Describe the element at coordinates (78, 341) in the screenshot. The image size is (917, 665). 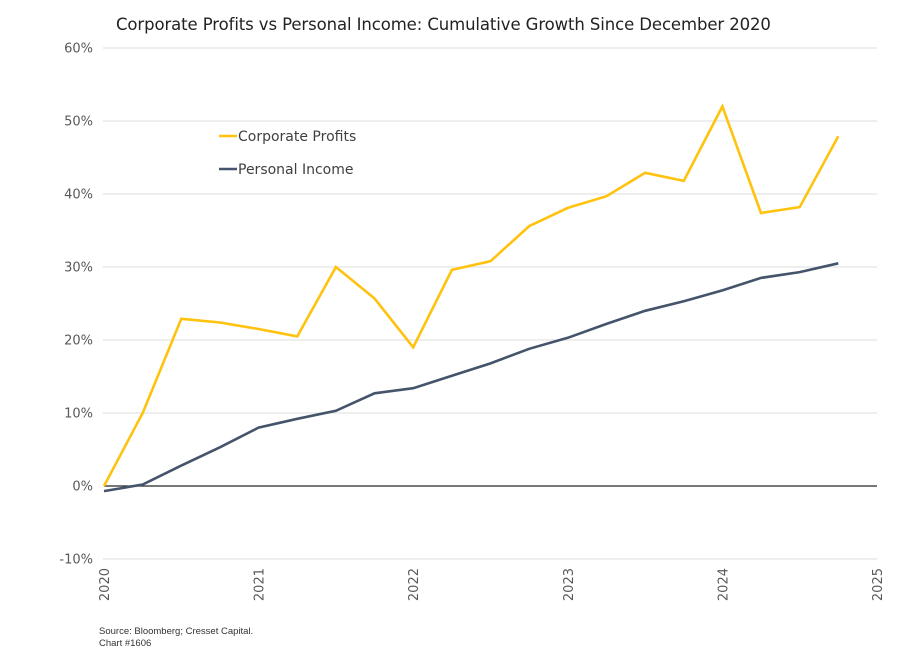
I see `y-tick-label: 20%` at that location.